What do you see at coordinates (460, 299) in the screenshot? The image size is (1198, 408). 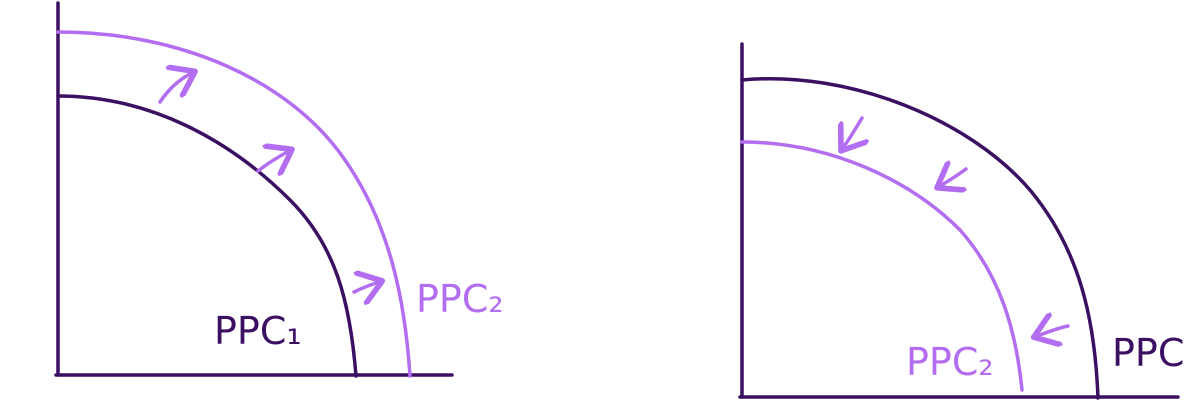 I see `left-ppc2-label: PPC₂` at bounding box center [460, 299].